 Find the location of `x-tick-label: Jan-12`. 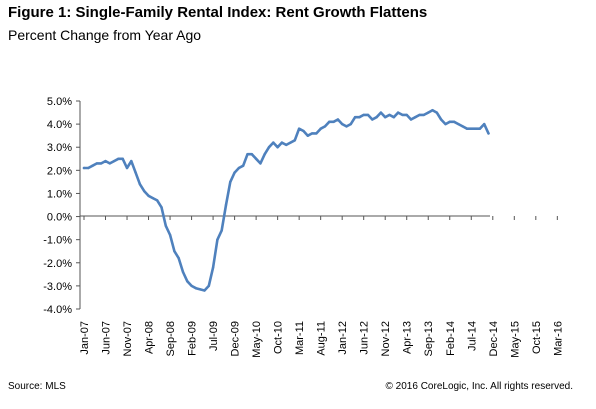

x-tick-label: Jan-12 is located at coordinates (343, 338).